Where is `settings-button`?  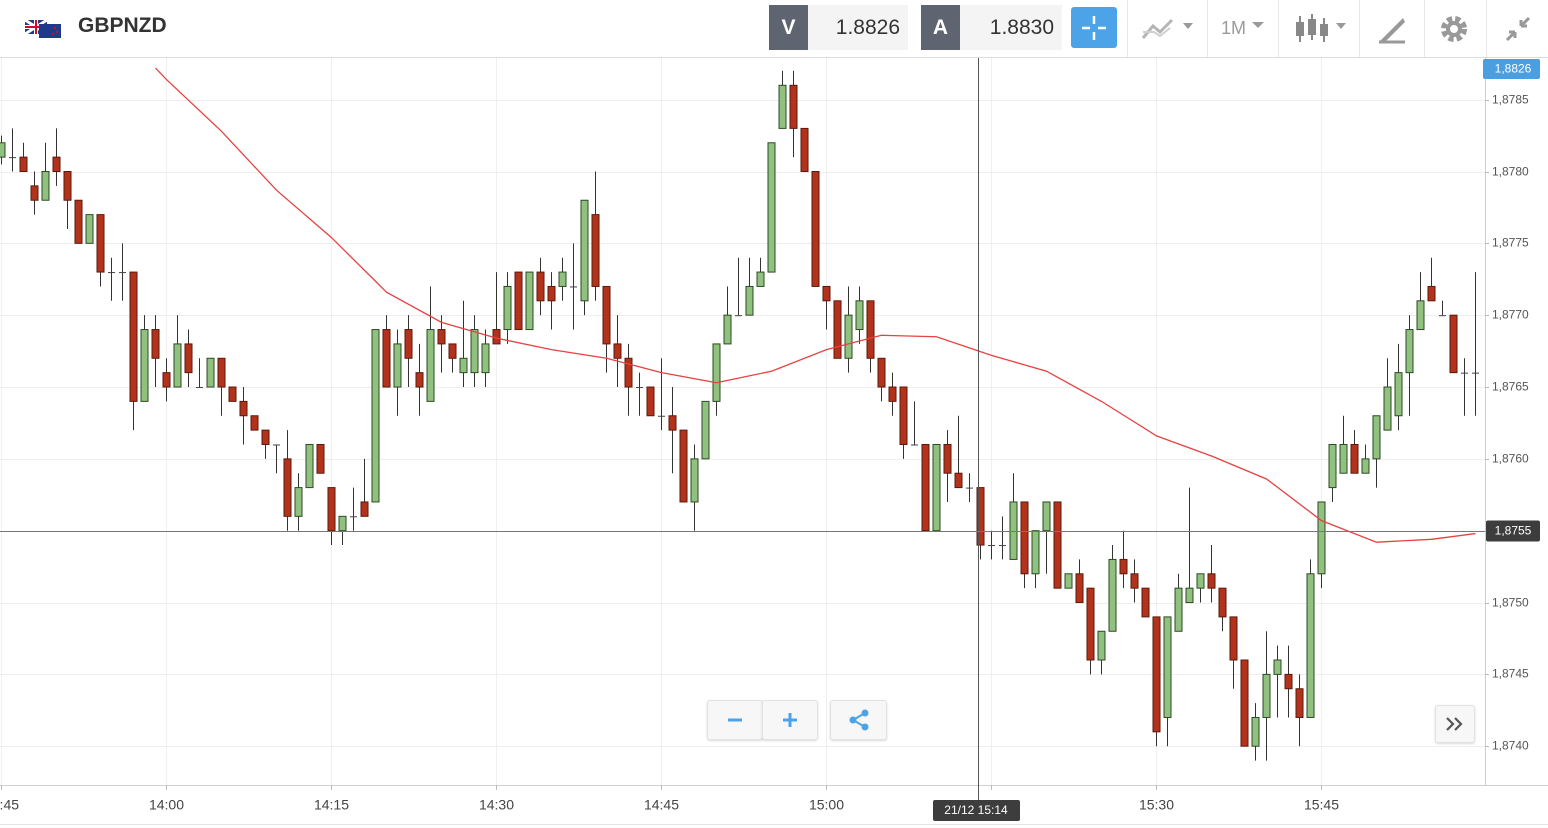
settings-button is located at coordinates (1454, 29).